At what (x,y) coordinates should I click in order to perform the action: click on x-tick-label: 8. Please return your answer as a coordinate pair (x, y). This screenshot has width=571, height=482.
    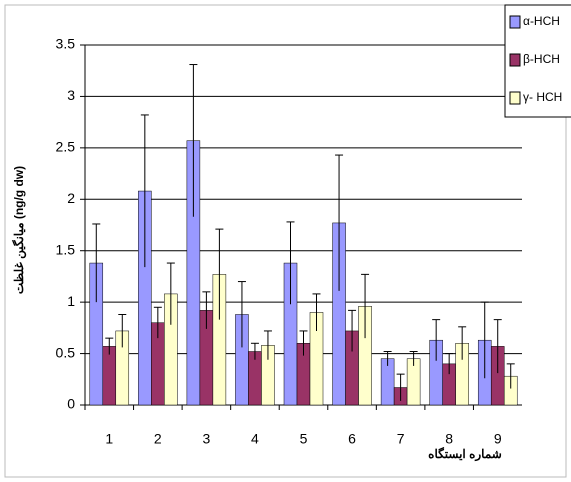
    Looking at the image, I should click on (449, 439).